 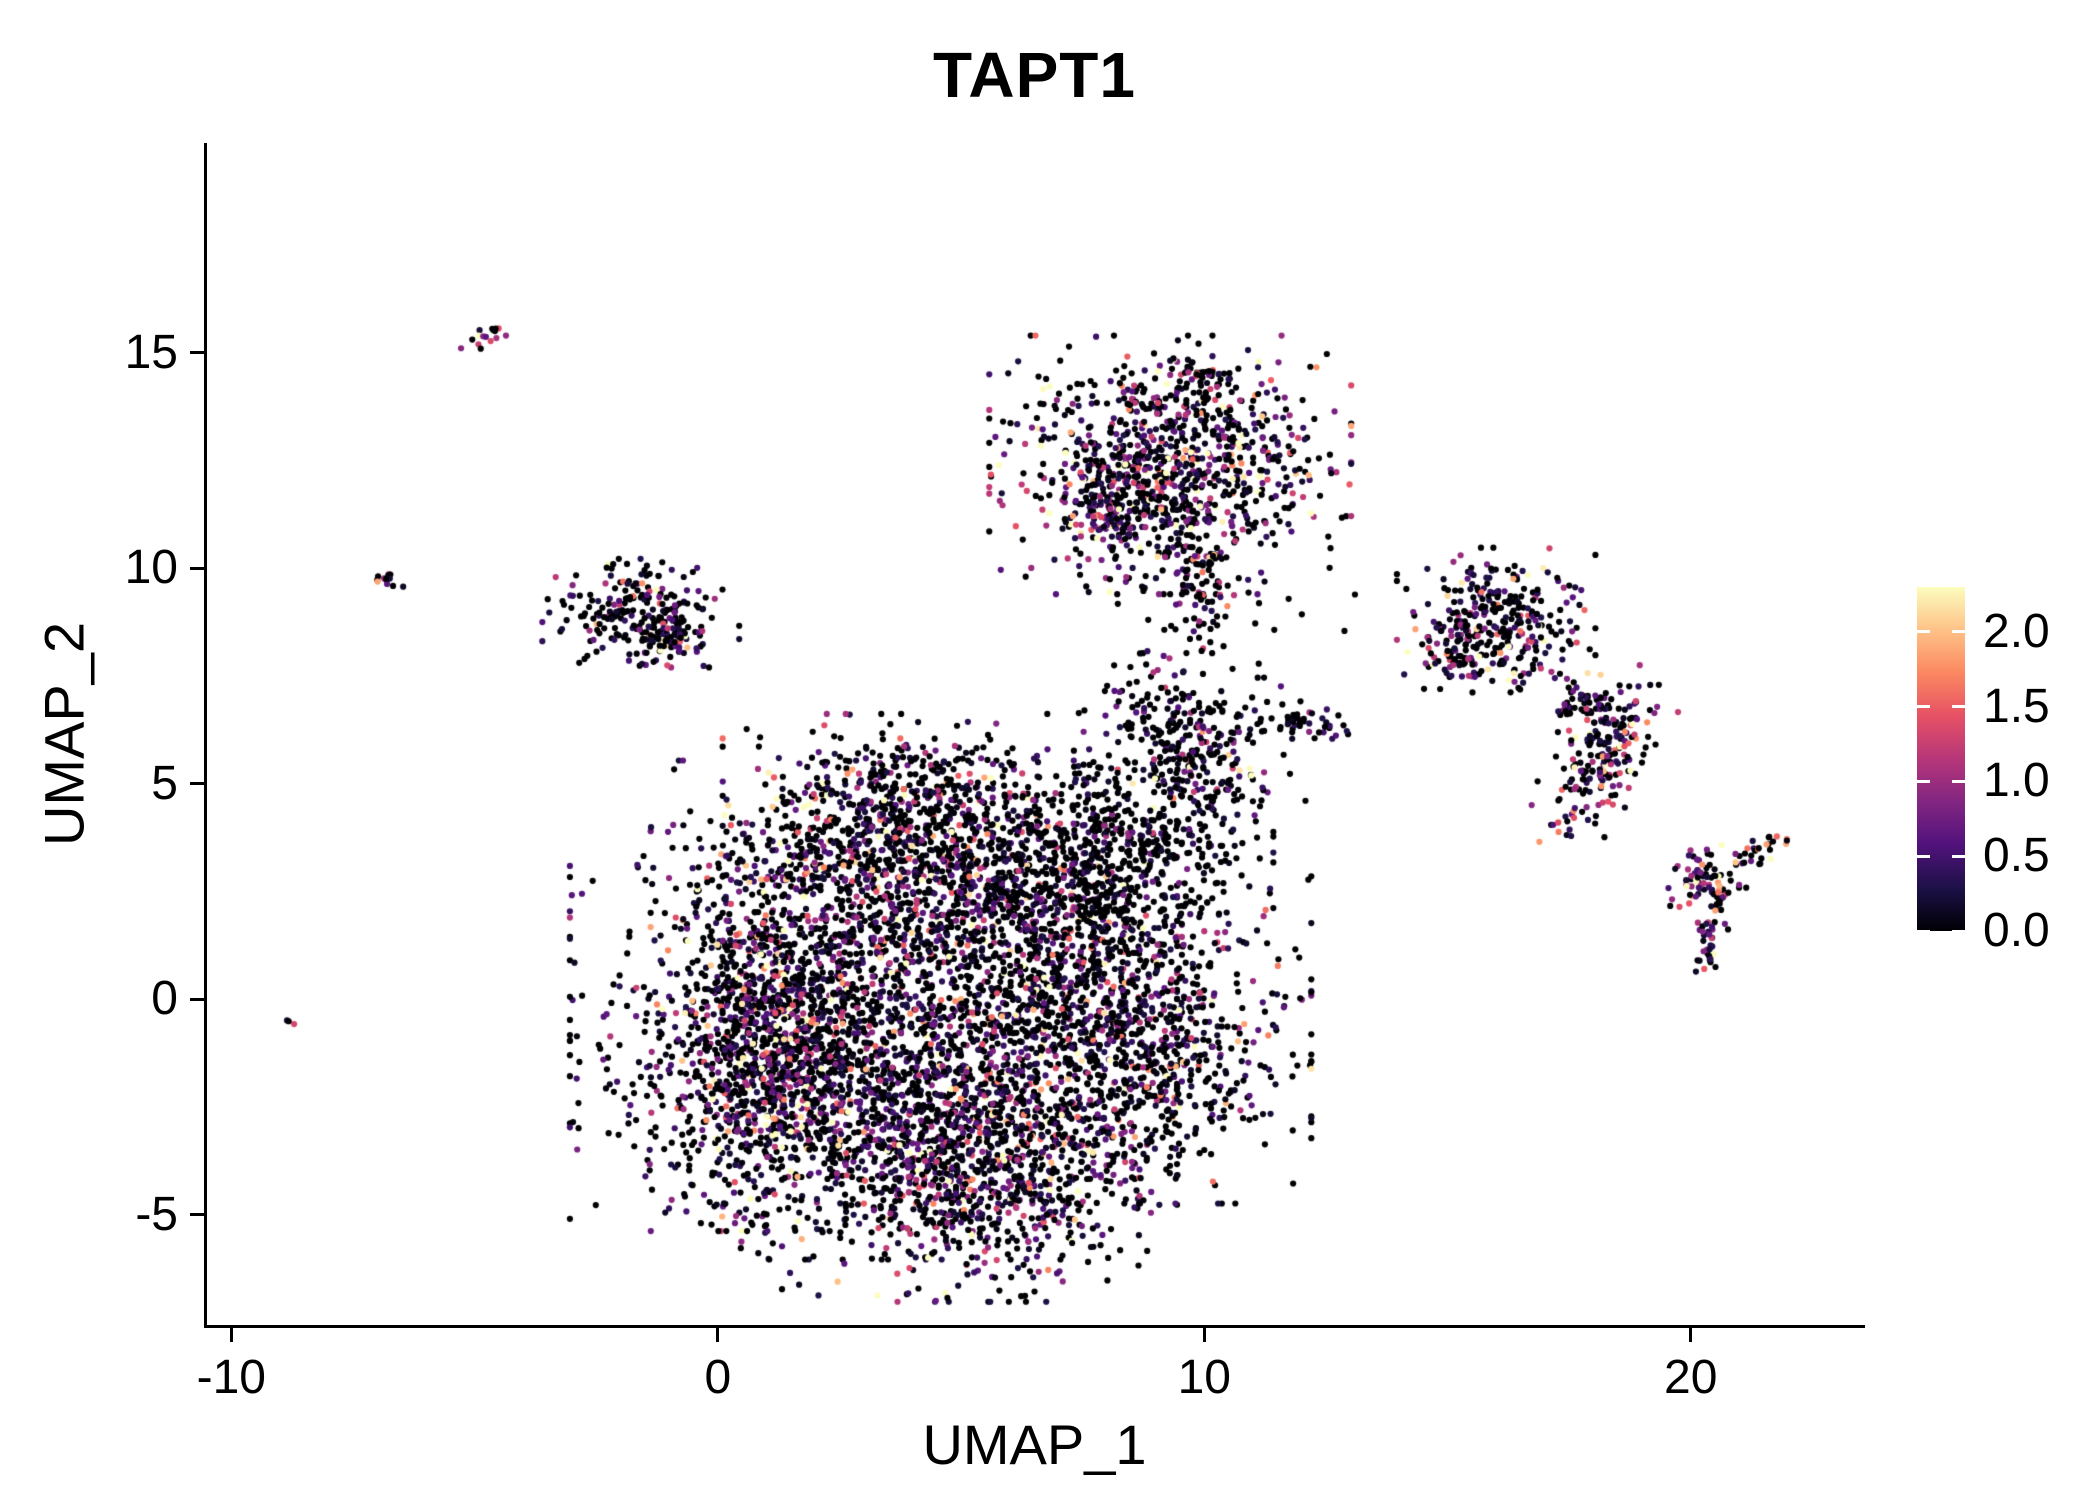 I want to click on y-tick-label: 5, so click(x=164, y=783).